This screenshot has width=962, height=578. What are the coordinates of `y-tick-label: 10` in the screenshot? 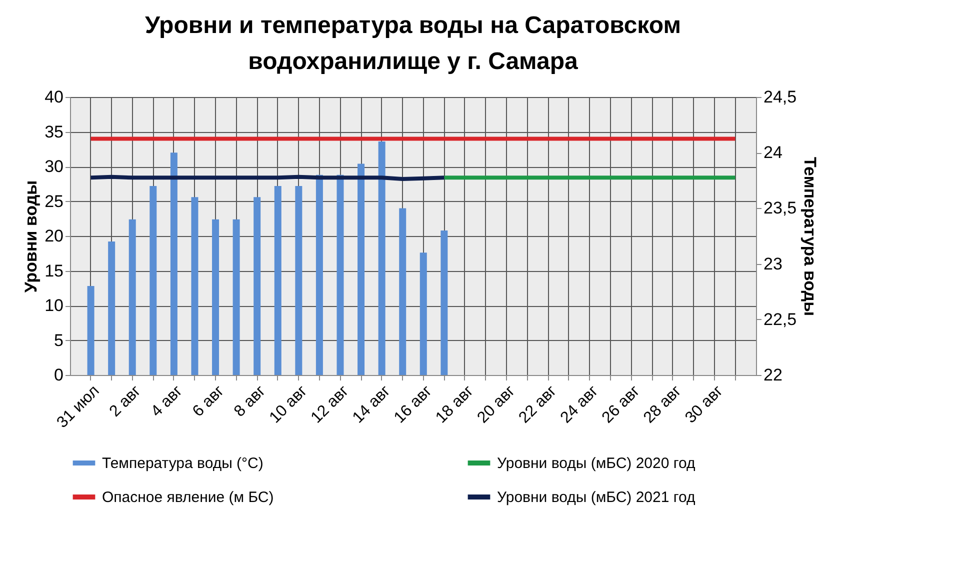 It's located at (54, 305).